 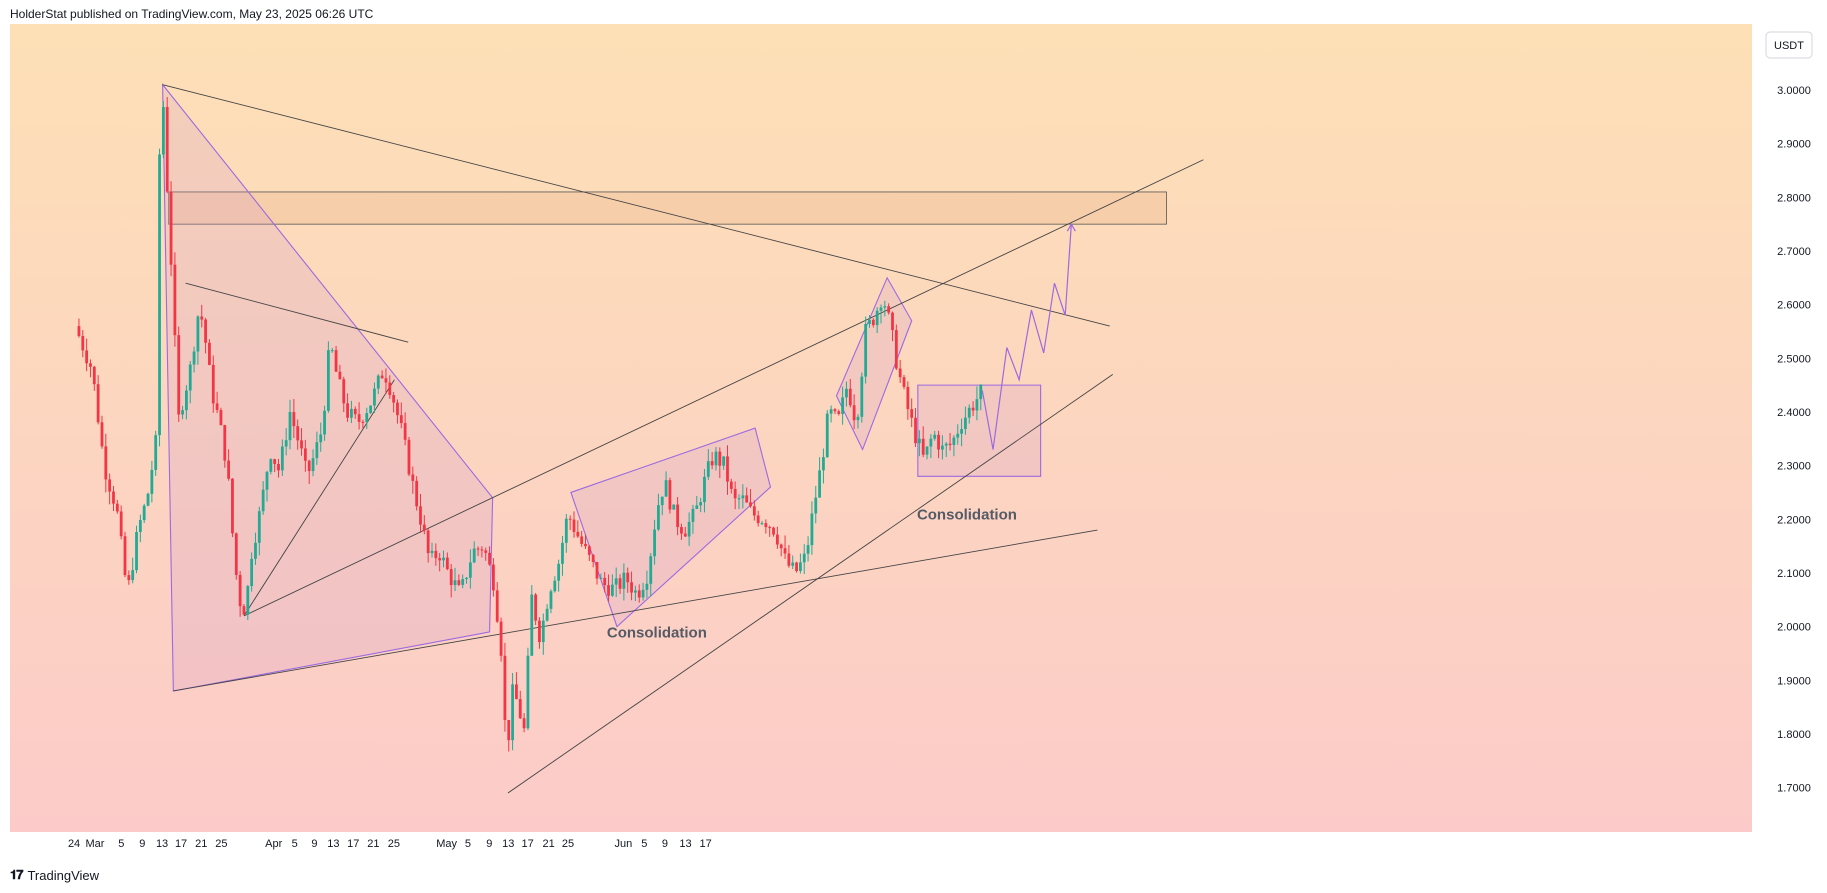 What do you see at coordinates (979, 430) in the screenshot?
I see `consolidation-box-pattern` at bounding box center [979, 430].